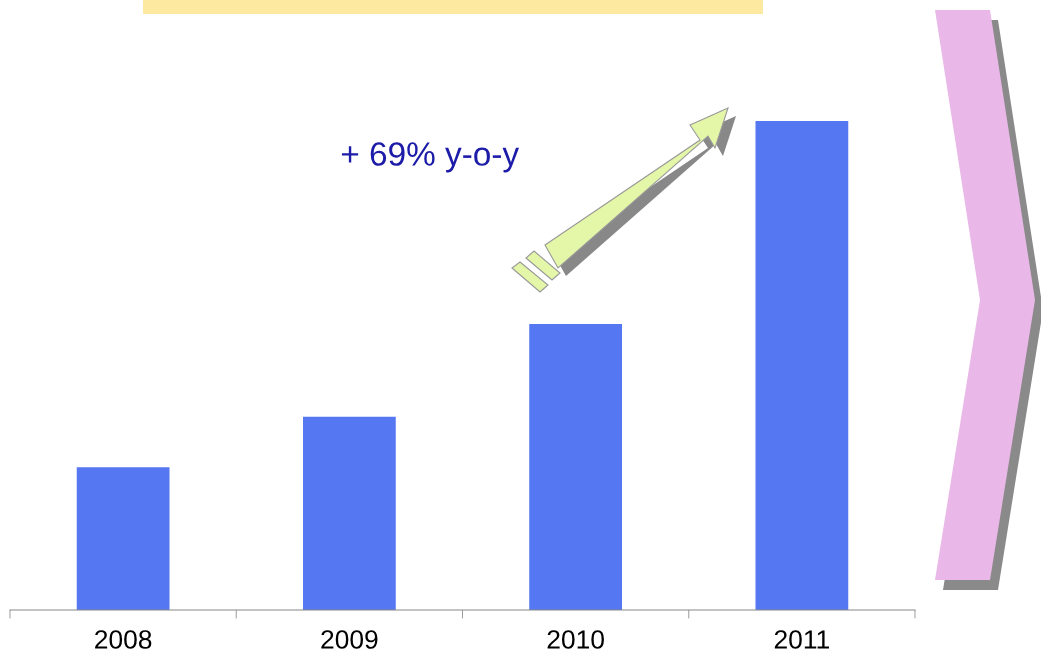 Image resolution: width=1041 pixels, height=672 pixels. Describe the element at coordinates (430, 157) in the screenshot. I see `annotation: + 69% y-o-y` at that location.